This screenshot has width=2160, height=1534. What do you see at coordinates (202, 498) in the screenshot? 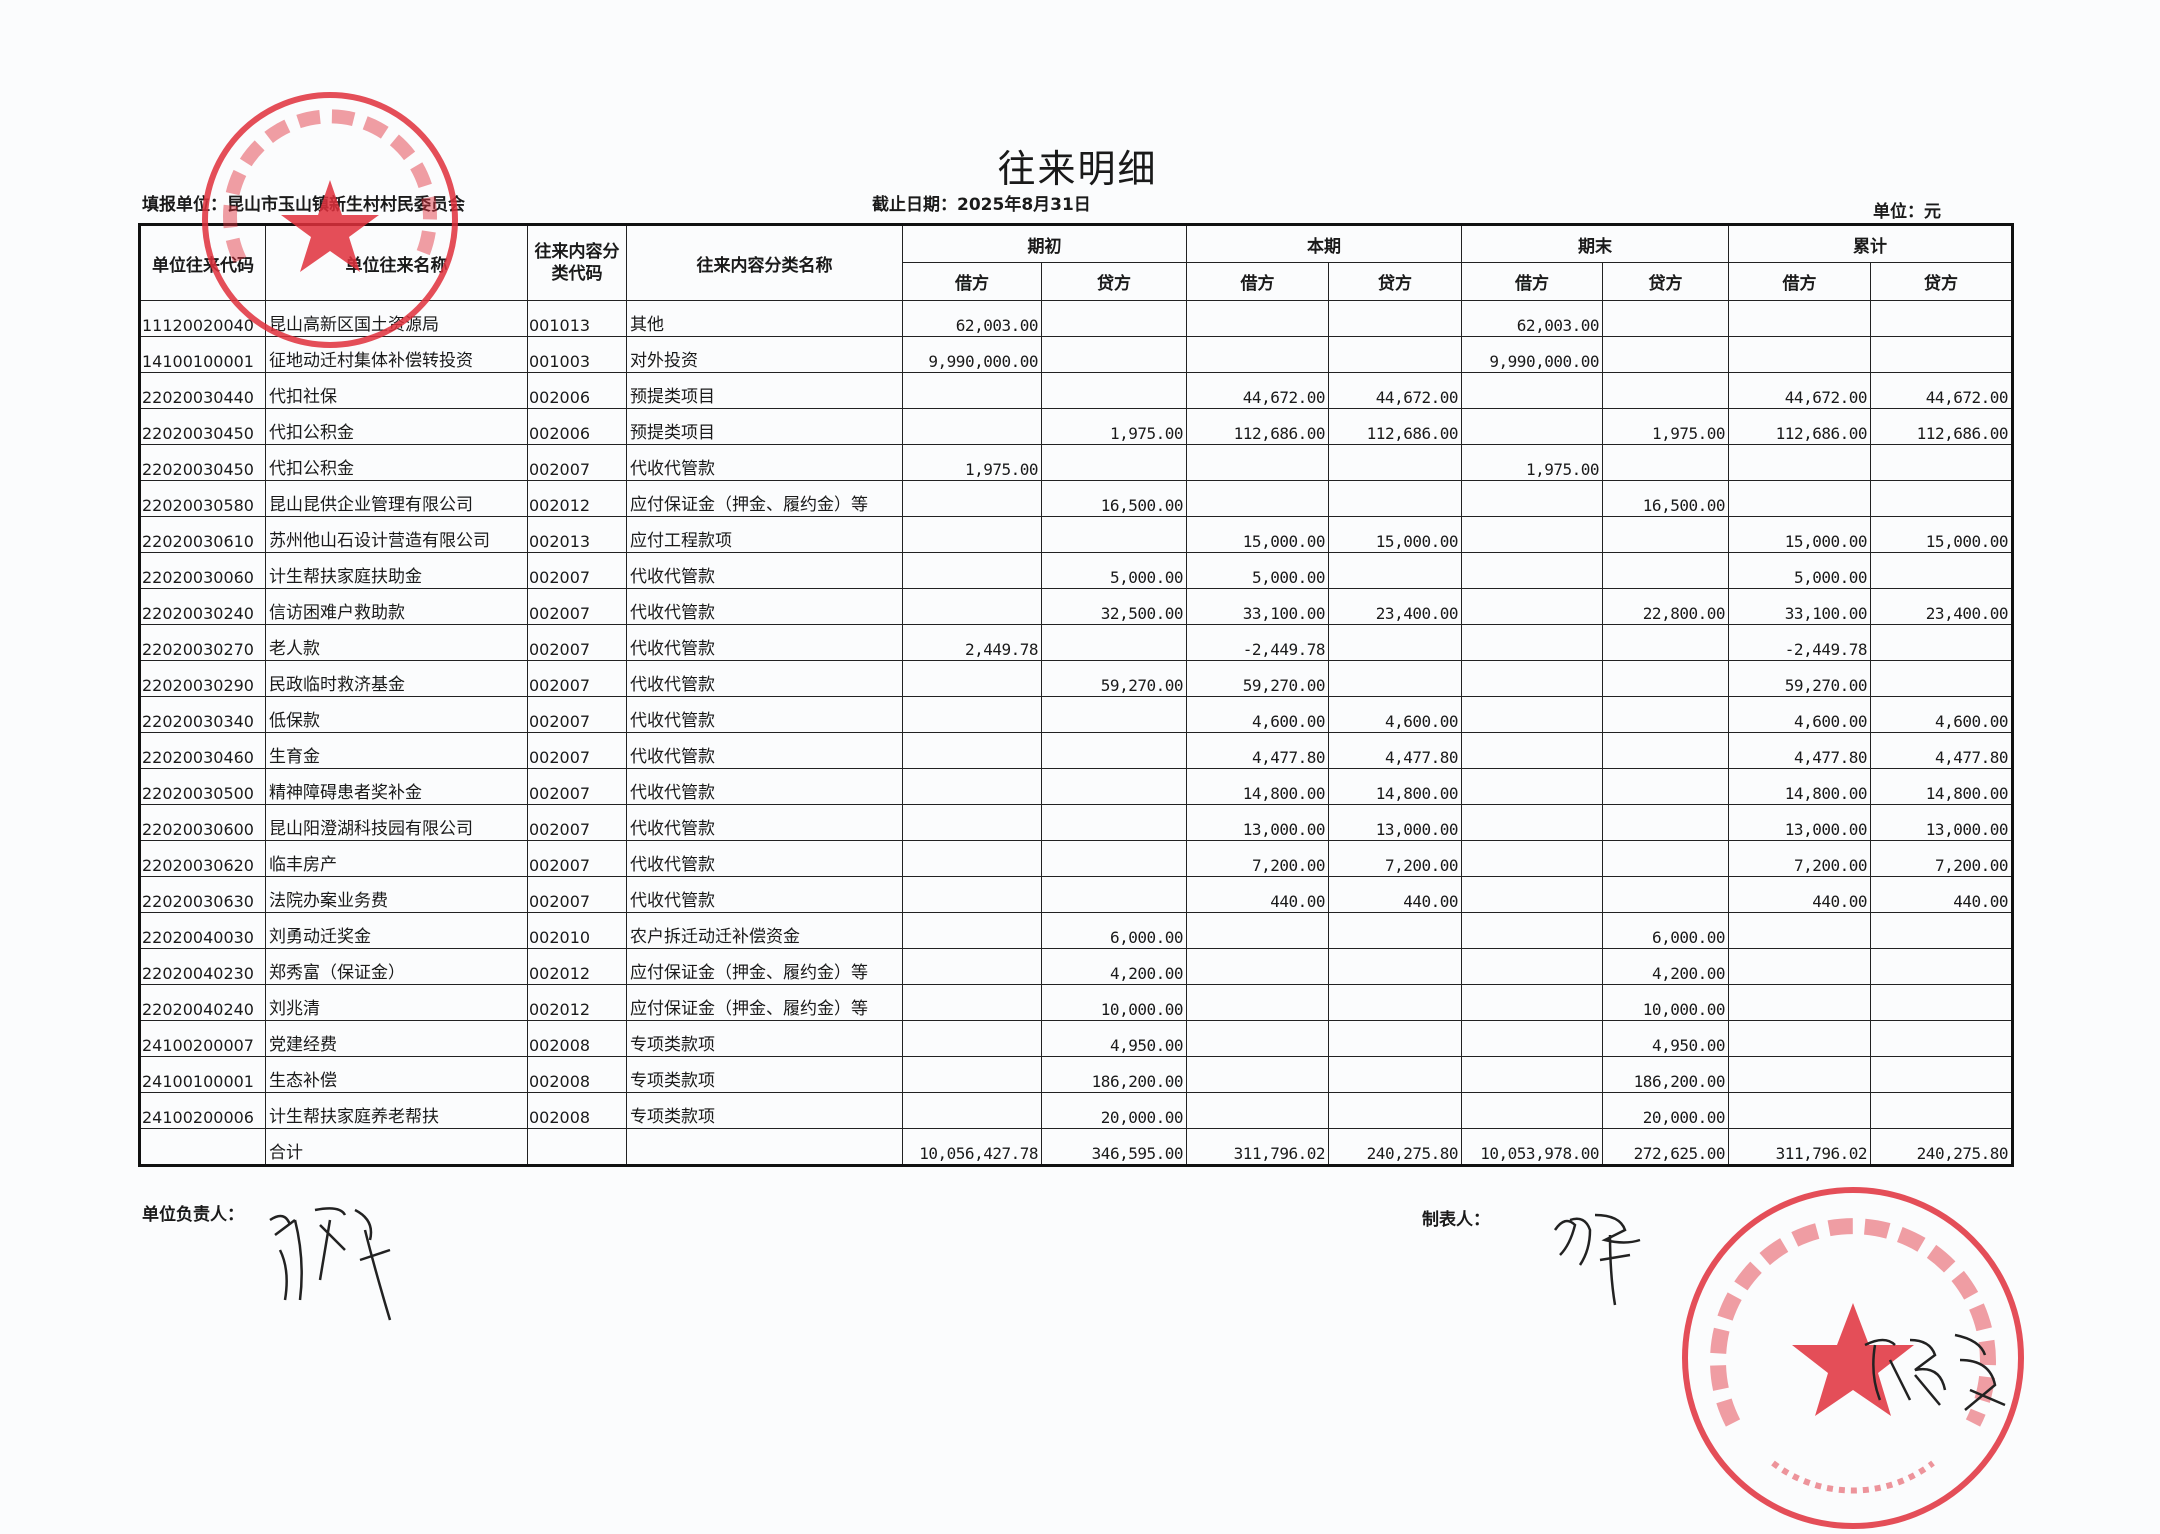
I see `cell-code: 22020030580` at bounding box center [202, 498].